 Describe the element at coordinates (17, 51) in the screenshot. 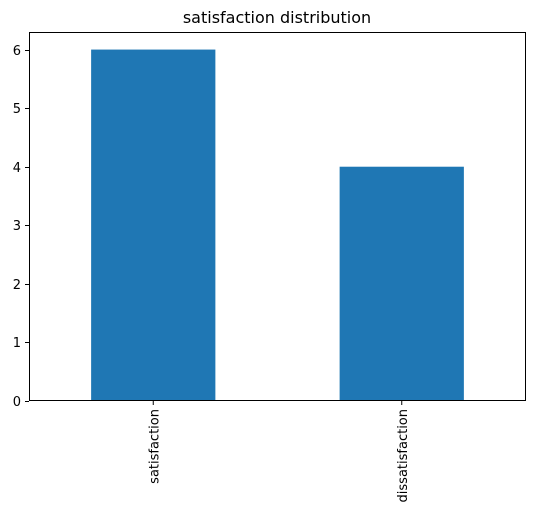

I see `y-tick-label: 6` at that location.